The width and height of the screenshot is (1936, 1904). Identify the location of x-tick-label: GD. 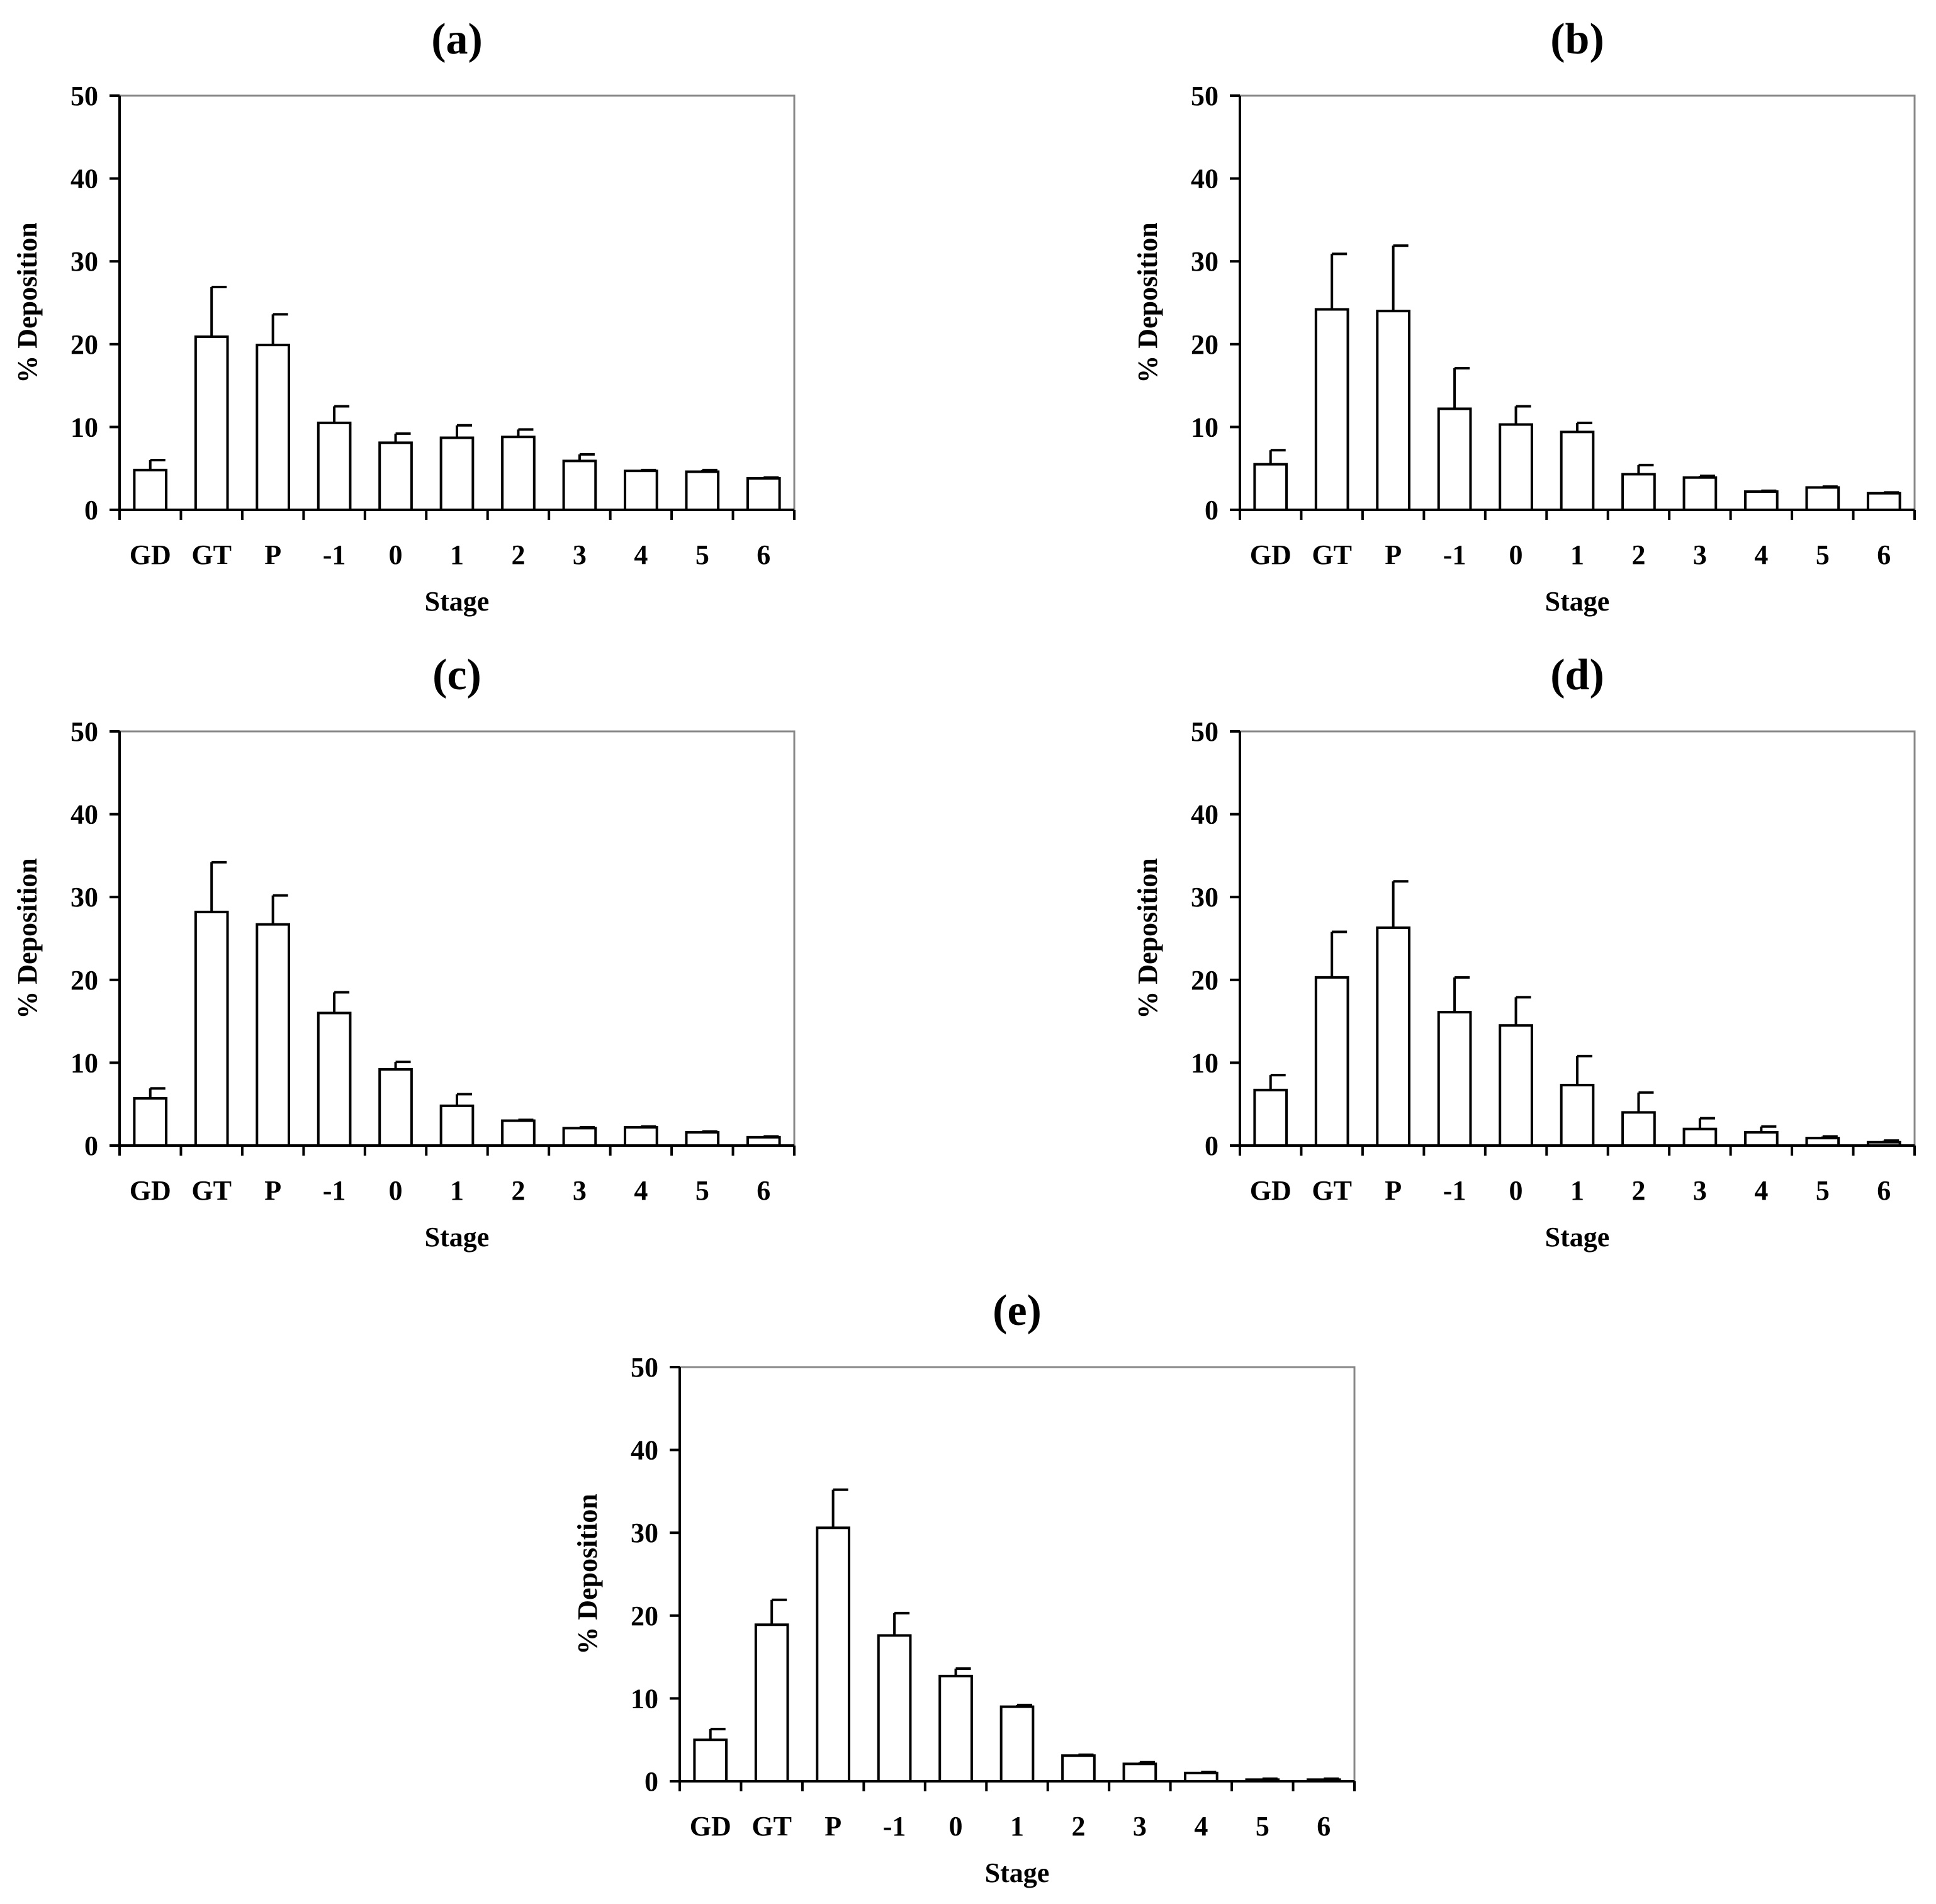
(1271, 554).